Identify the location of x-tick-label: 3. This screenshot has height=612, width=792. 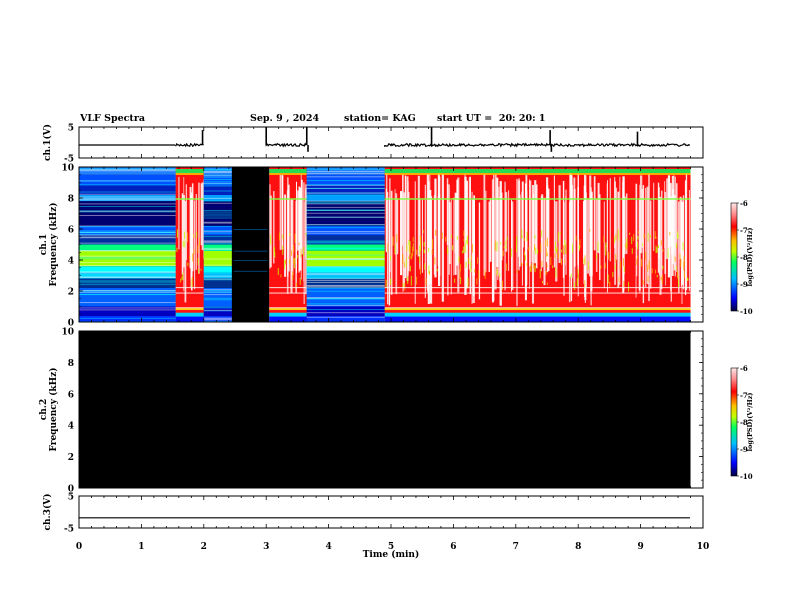
(266, 547).